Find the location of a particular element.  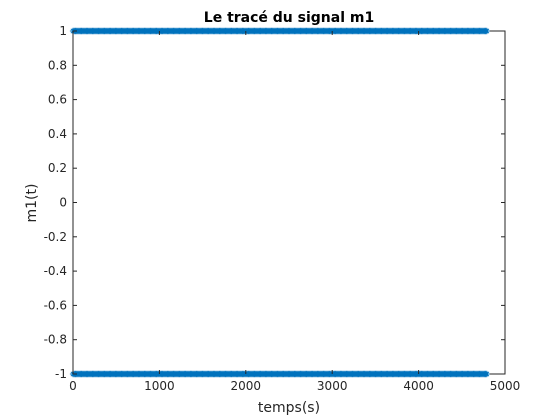

x-tick-label: 4000 is located at coordinates (418, 386).